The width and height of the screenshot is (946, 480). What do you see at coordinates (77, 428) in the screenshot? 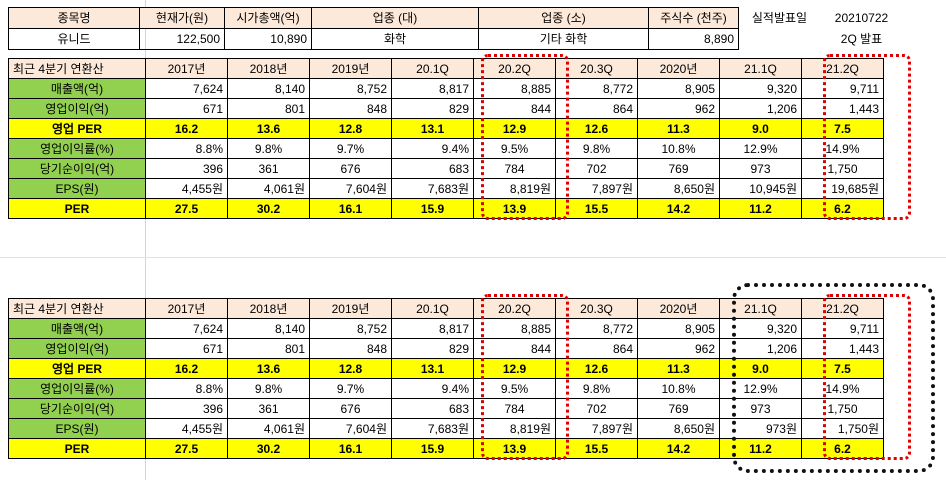
I see `row-label: EPS(원)` at bounding box center [77, 428].